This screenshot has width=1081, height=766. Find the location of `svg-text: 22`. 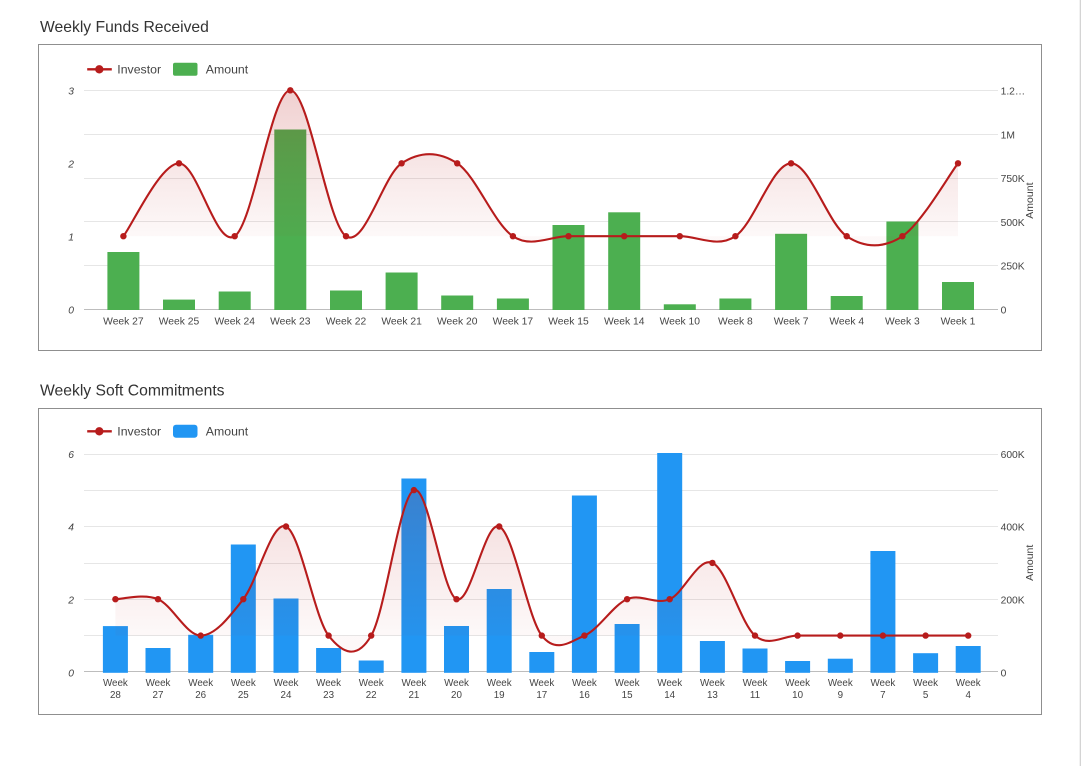

svg-text: 22 is located at coordinates (371, 695).